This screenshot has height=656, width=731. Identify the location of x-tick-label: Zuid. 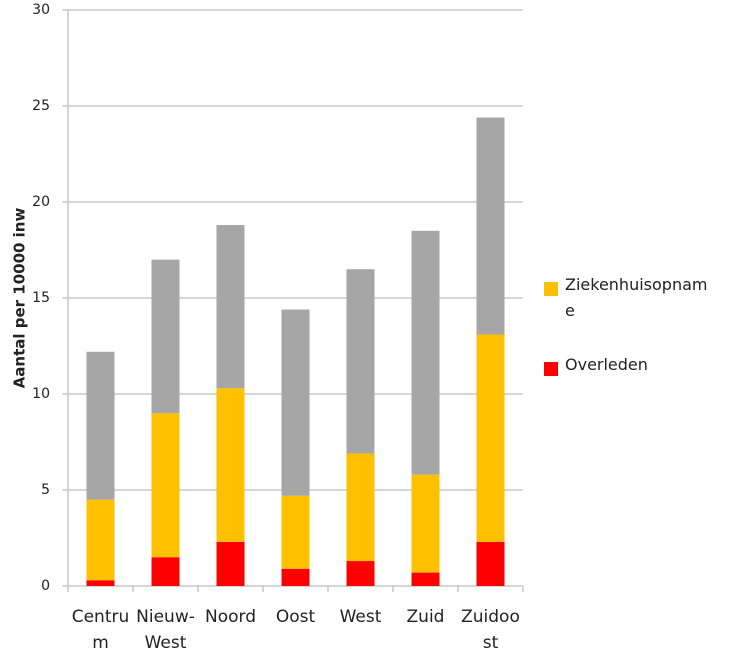
(425, 617).